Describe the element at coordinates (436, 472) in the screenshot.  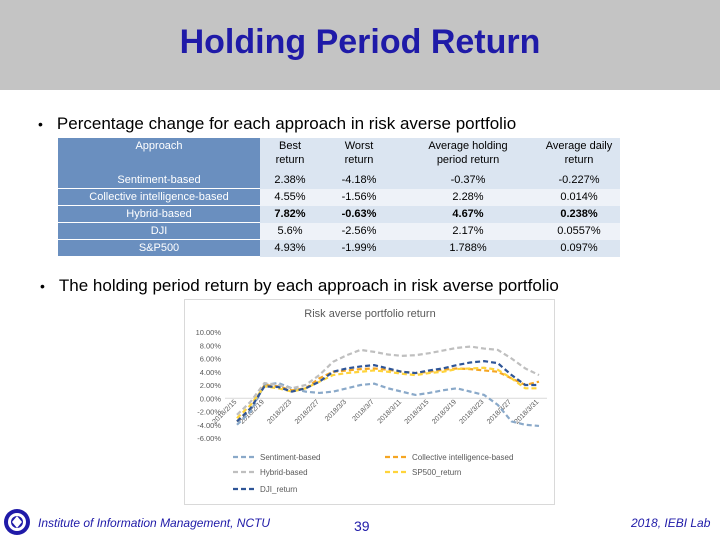
I see `legend-label: SP500_return` at that location.